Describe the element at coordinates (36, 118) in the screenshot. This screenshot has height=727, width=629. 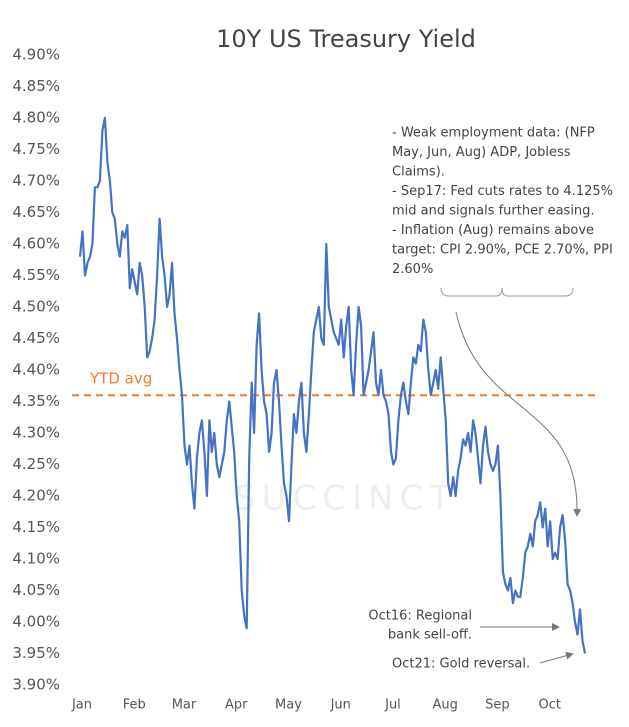
I see `y-tick-label: 4.80%` at that location.